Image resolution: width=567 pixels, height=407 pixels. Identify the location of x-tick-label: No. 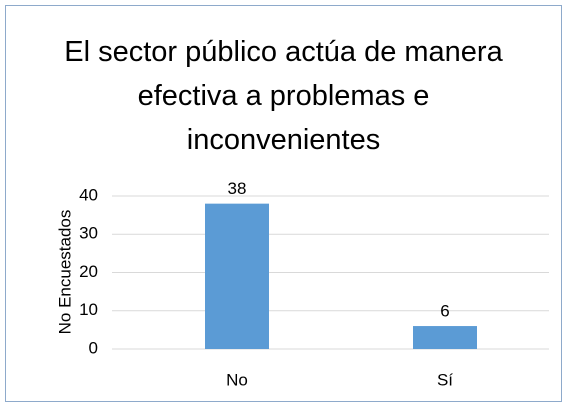
(237, 379).